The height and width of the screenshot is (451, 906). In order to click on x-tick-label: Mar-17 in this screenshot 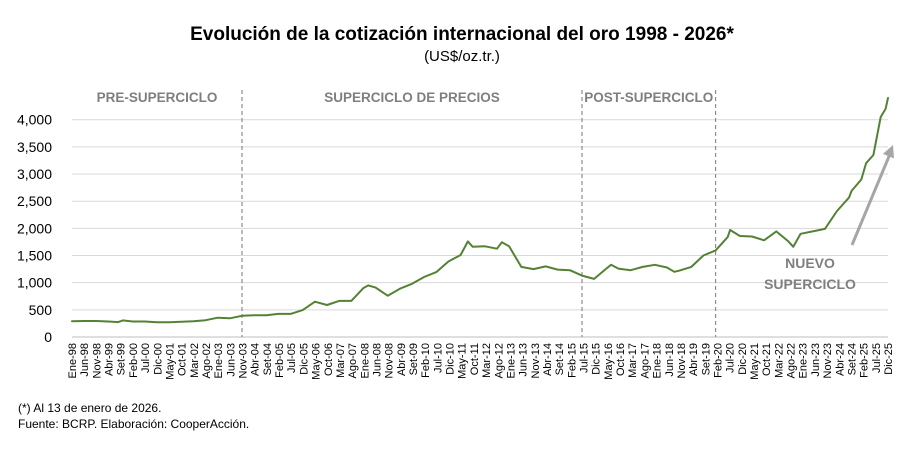, I will do `click(633, 360)`.